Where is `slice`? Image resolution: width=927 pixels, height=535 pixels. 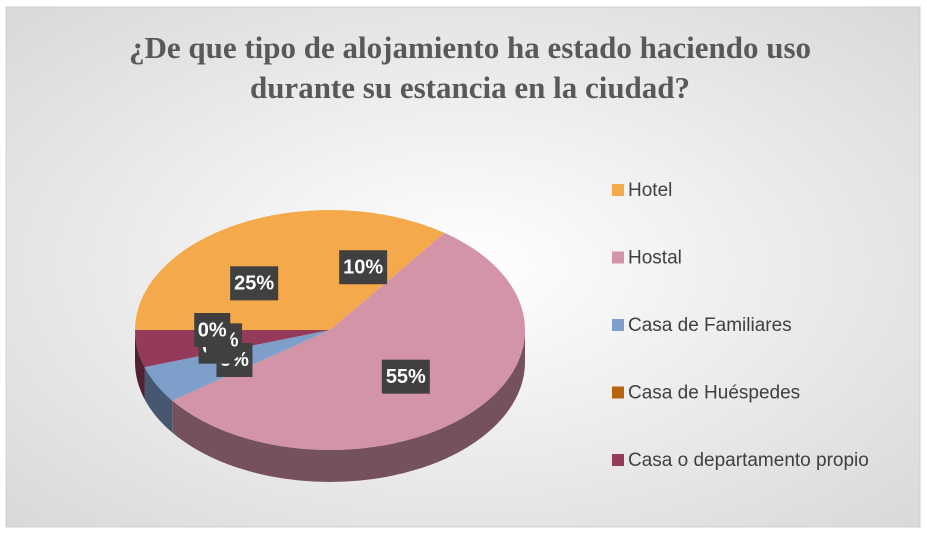
slice is located at coordinates (387, 270).